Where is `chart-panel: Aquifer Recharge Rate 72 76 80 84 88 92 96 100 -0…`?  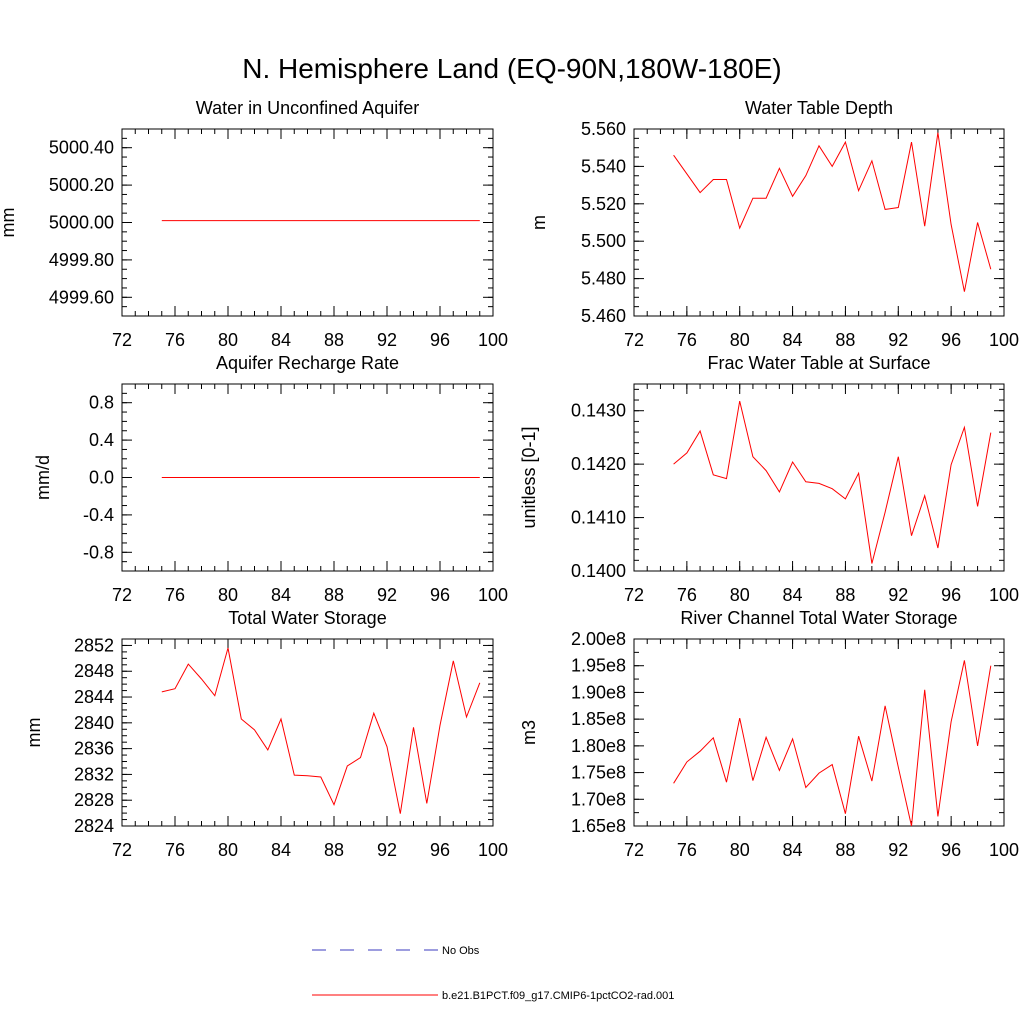 chart-panel: Aquifer Recharge Rate 72 76 80 84 88 92 96 100 -0… is located at coordinates (270, 479).